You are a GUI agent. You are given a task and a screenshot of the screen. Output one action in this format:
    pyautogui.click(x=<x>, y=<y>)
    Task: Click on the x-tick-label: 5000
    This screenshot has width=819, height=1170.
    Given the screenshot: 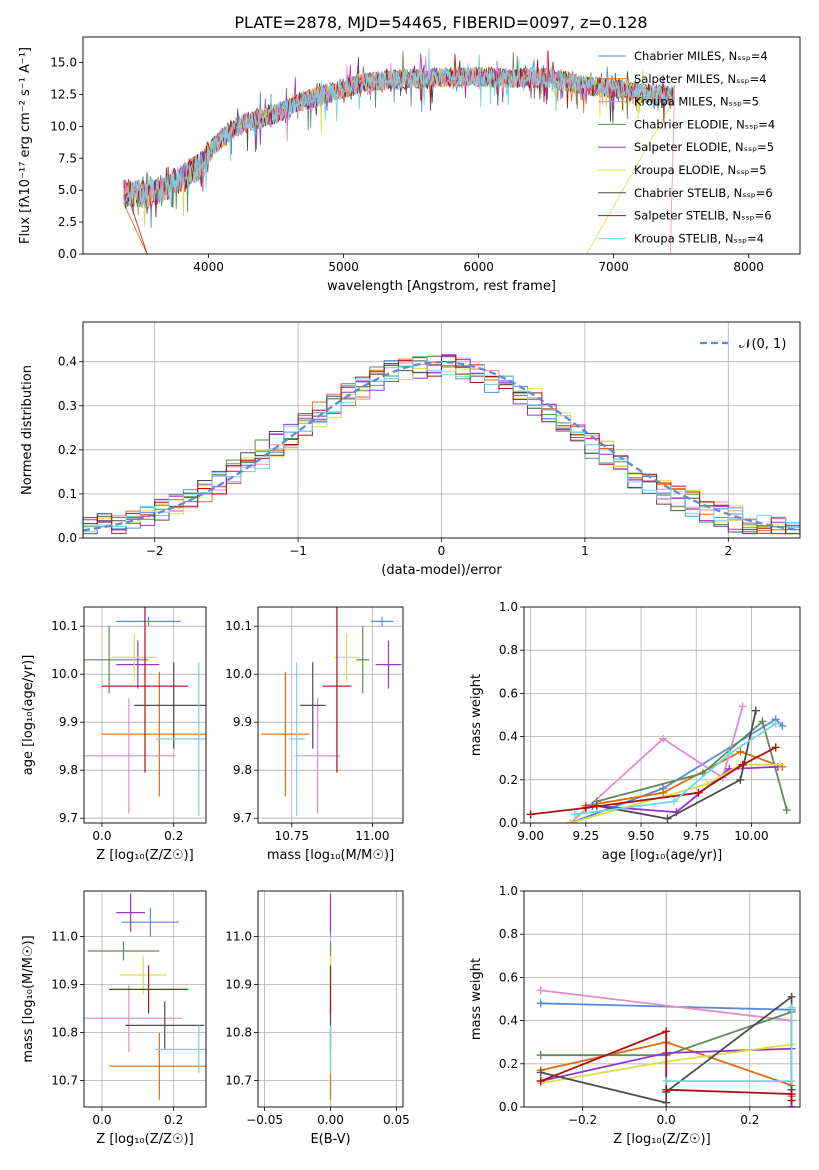 What is the action you would take?
    pyautogui.click(x=343, y=267)
    